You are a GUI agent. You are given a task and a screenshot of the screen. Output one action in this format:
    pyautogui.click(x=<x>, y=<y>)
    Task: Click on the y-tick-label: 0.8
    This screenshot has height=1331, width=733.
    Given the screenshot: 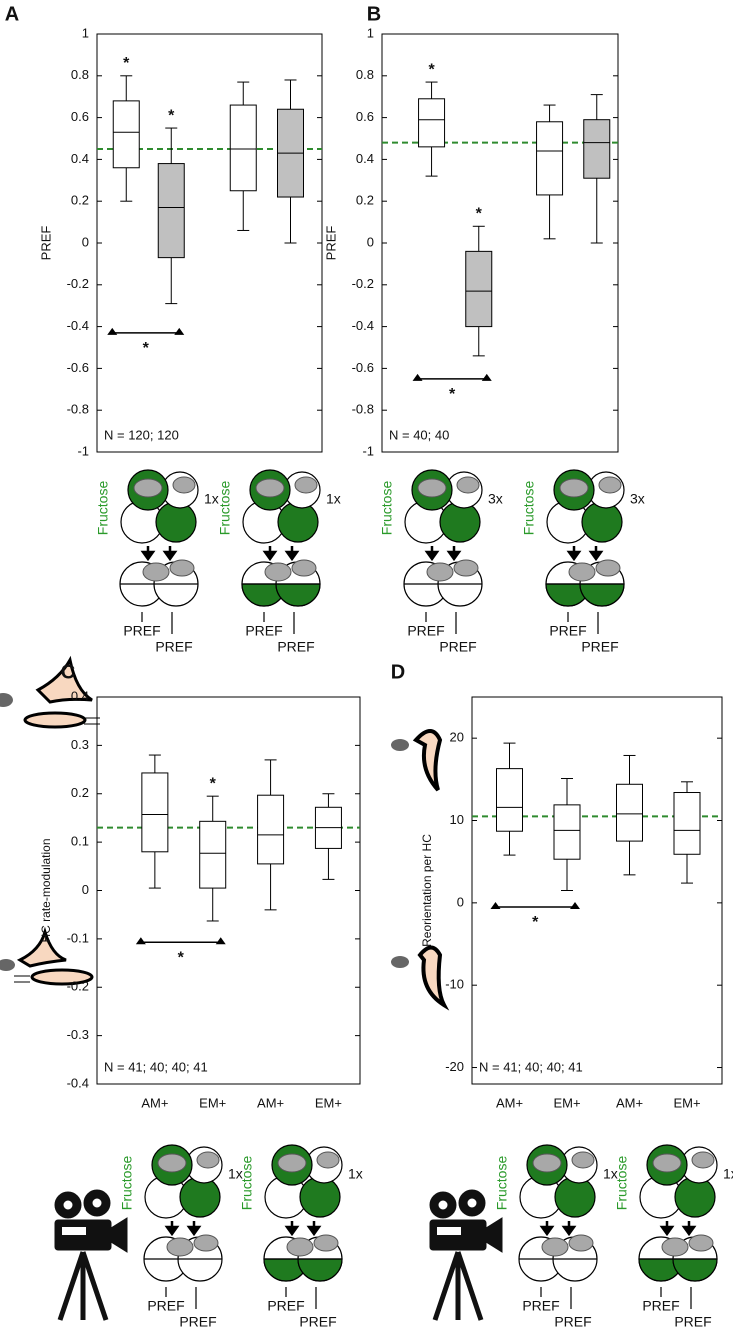 What is the action you would take?
    pyautogui.click(x=365, y=74)
    